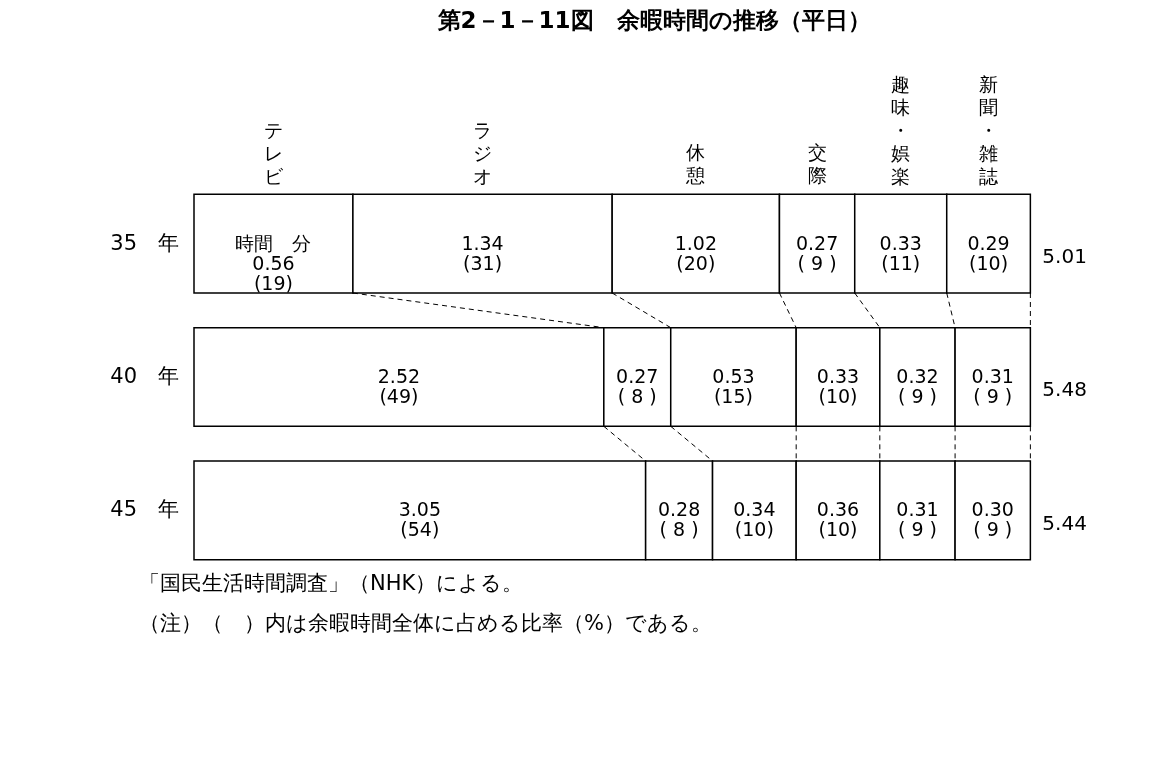 The image size is (1149, 777). Describe the element at coordinates (900, 252) in the screenshot. I see `data-label: 0.33 (11)` at that location.